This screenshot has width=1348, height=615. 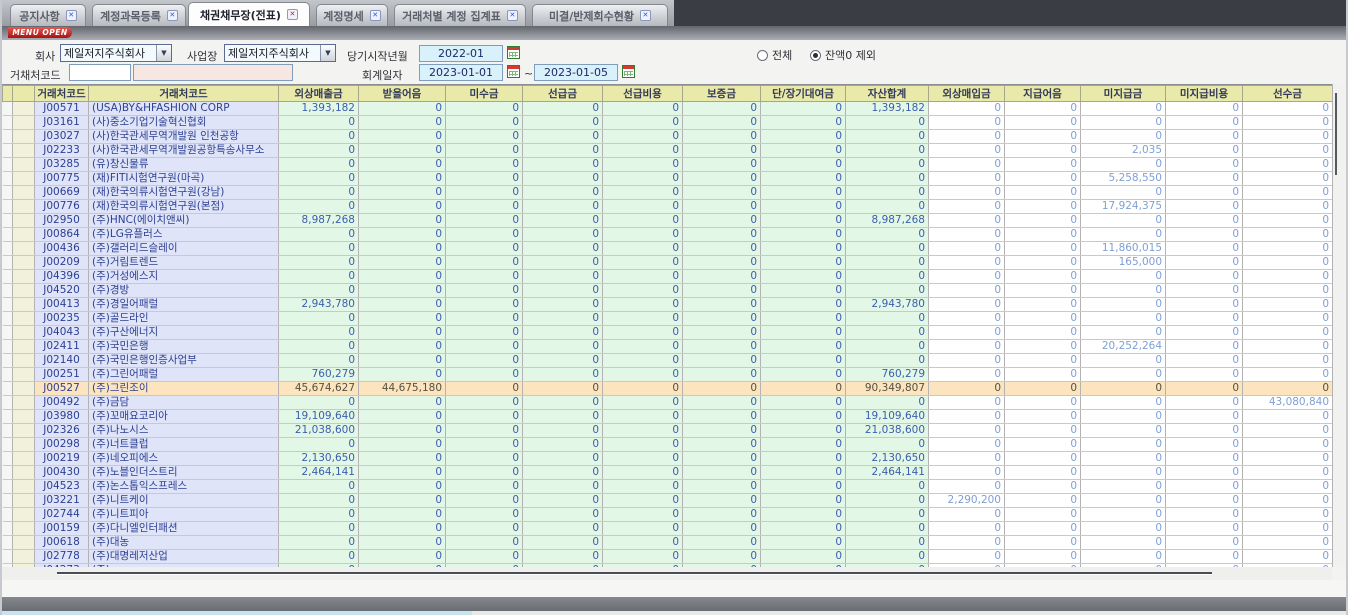 I want to click on cell-partner-name: (재)한국의류시험연구원(본점), so click(x=183, y=206).